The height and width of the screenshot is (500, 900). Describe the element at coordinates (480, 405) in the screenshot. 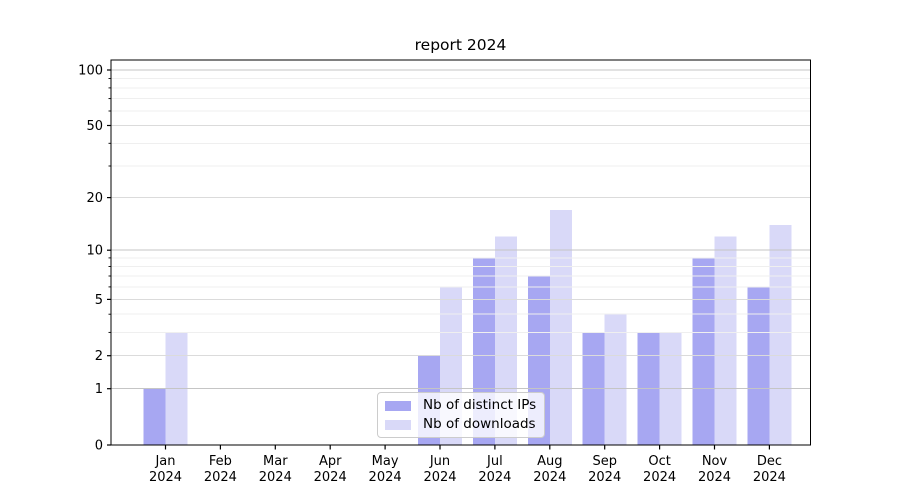

I see `legend-label-distinct-ips: Nb of distinct IPs` at that location.